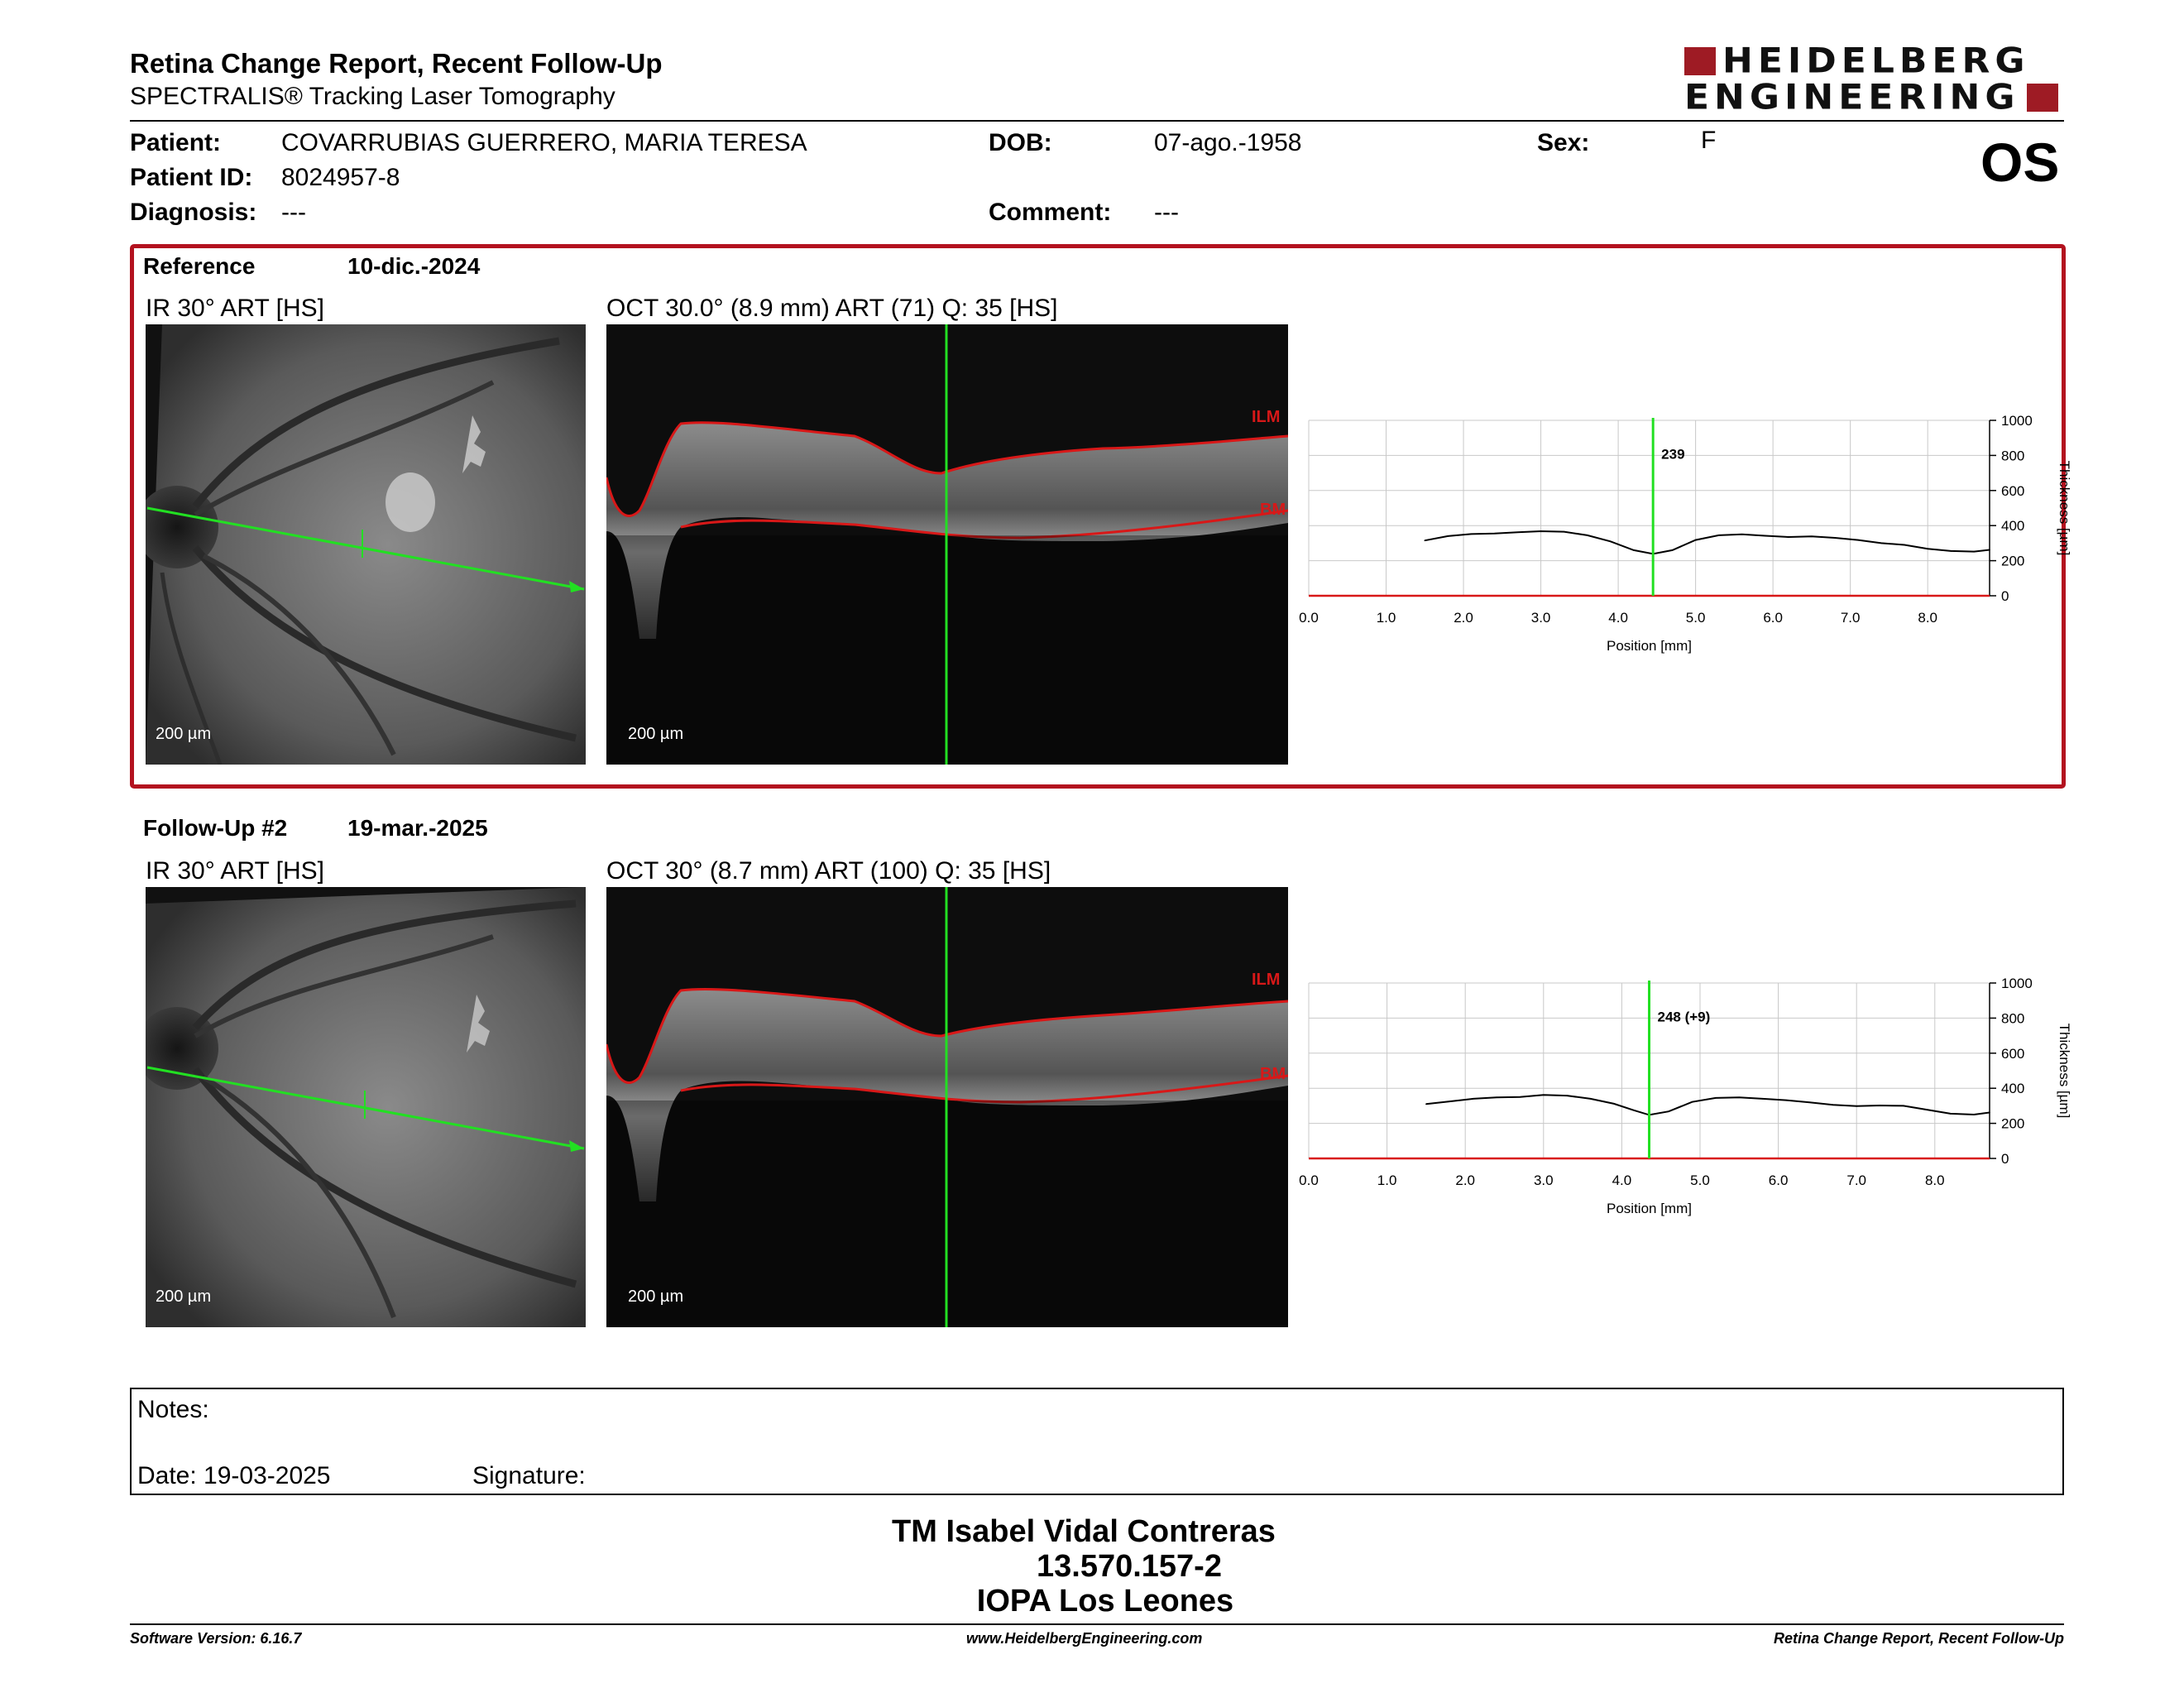  I want to click on signatory-org: IOPA Los Leones, so click(1105, 1601).